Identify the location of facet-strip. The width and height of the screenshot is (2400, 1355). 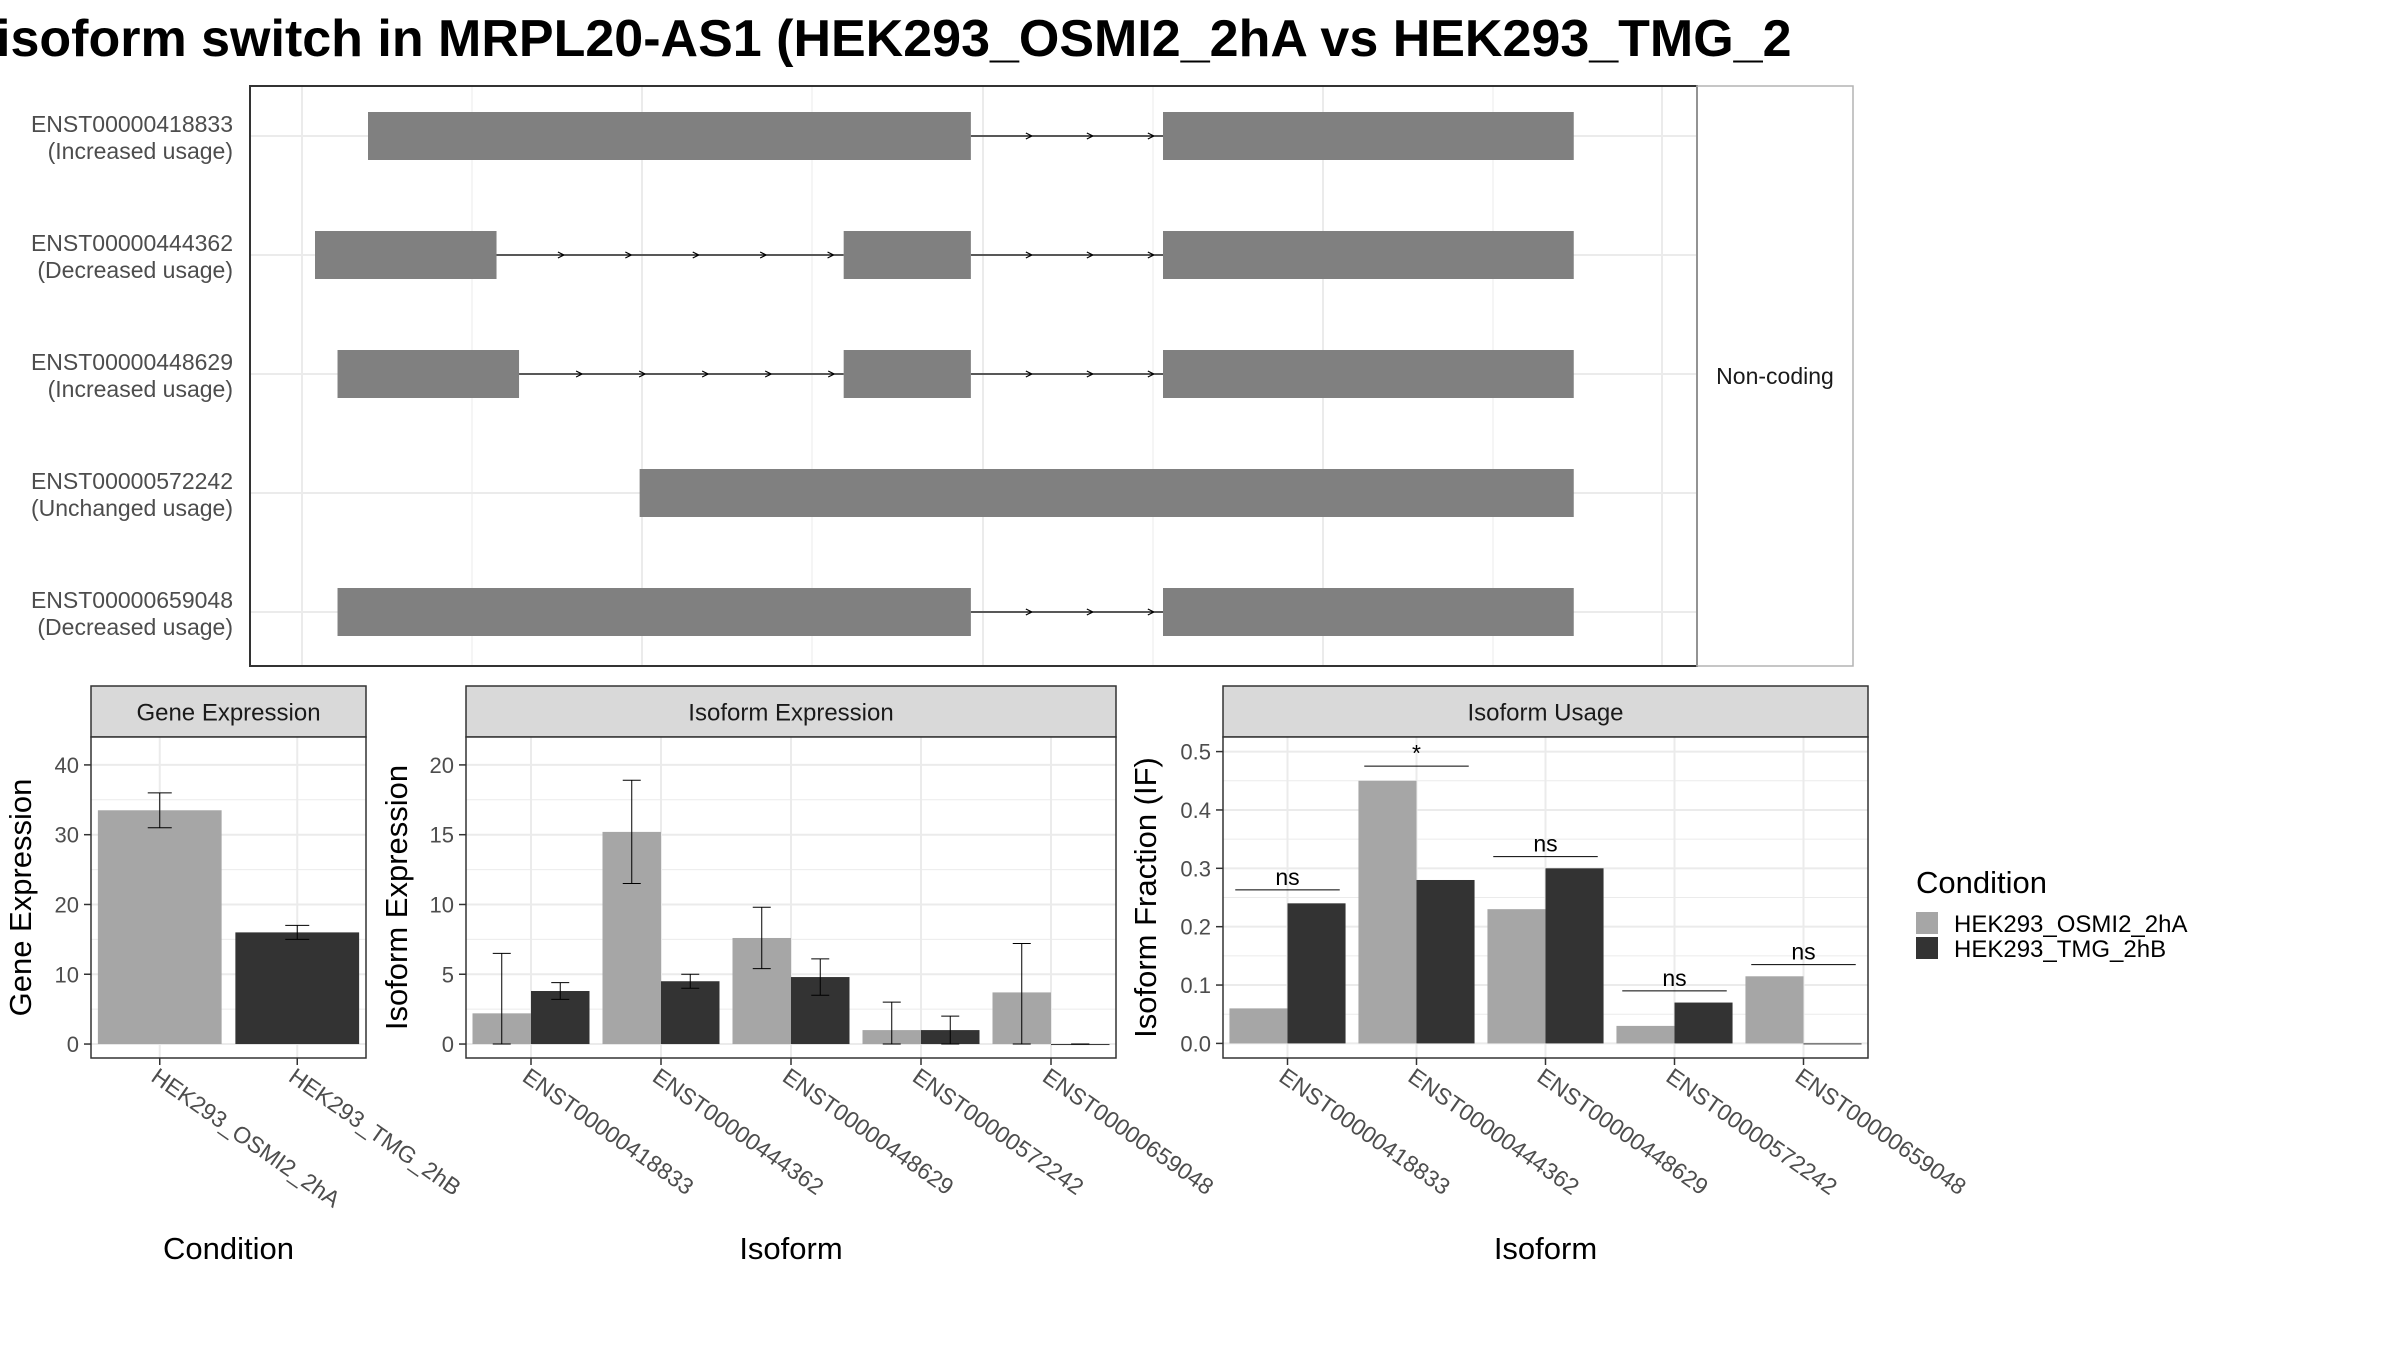
(1775, 376).